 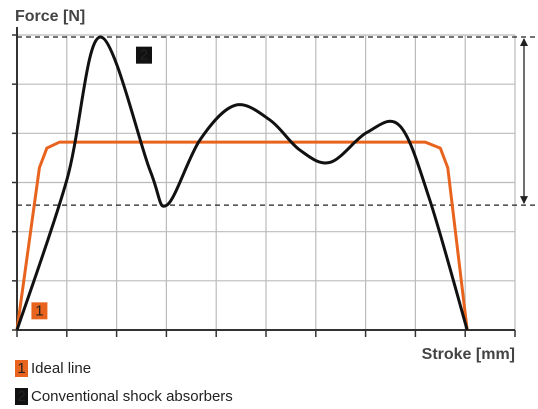 I want to click on legend-label: Ideal line, so click(x=61, y=368).